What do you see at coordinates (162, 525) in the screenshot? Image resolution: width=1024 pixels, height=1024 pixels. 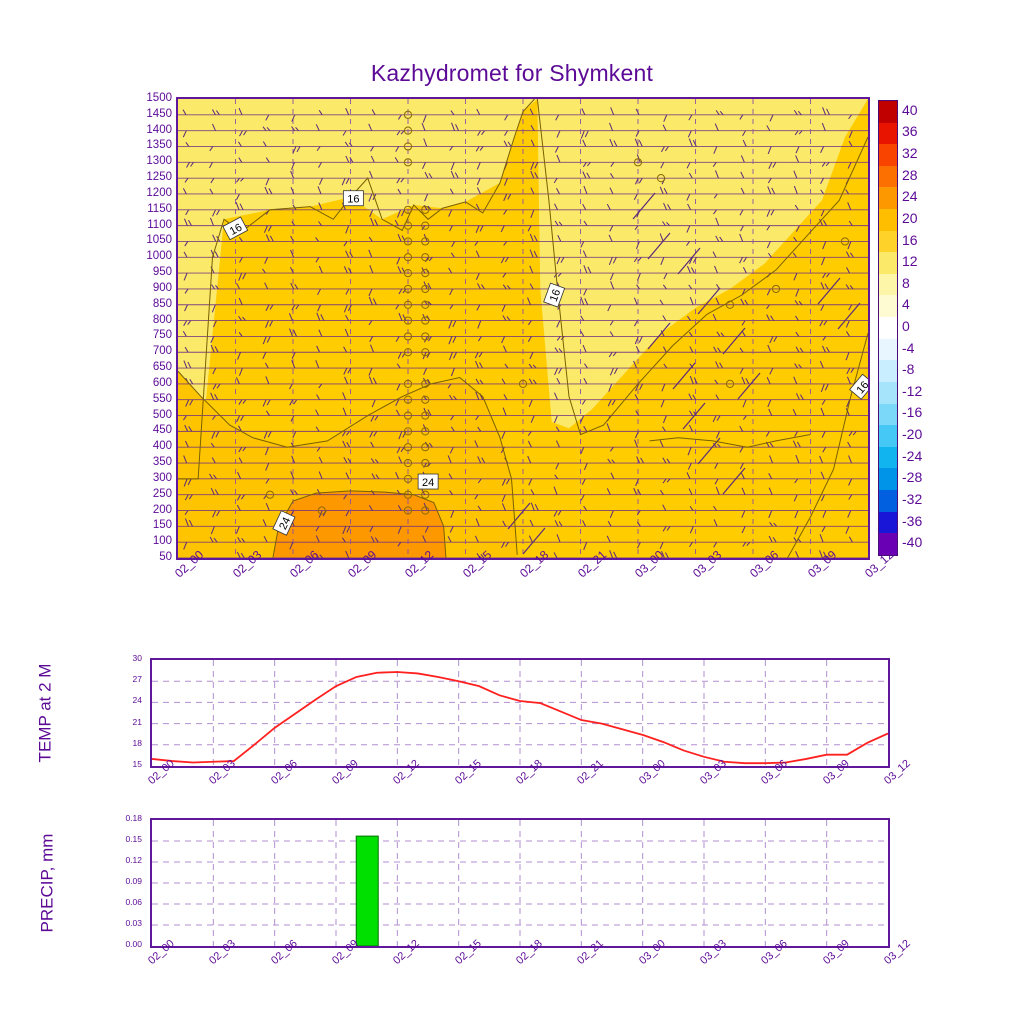 I see `main-y-tick-label: 150` at bounding box center [162, 525].